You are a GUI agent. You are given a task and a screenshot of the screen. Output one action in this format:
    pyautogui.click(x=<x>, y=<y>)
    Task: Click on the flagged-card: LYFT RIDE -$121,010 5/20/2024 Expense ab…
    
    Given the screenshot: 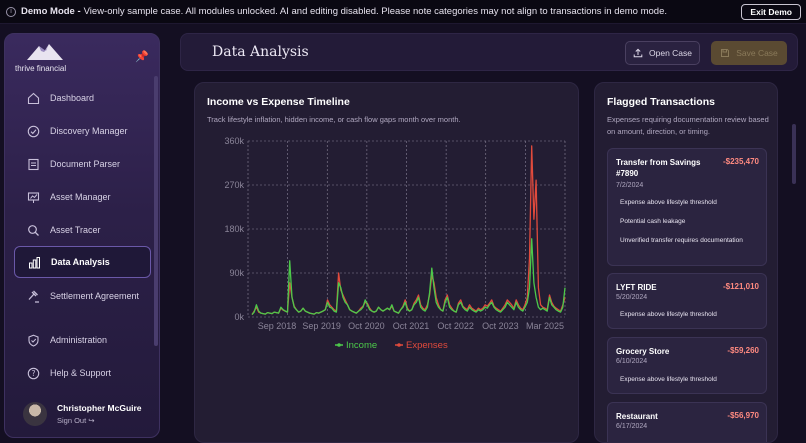 What is the action you would take?
    pyautogui.click(x=687, y=301)
    